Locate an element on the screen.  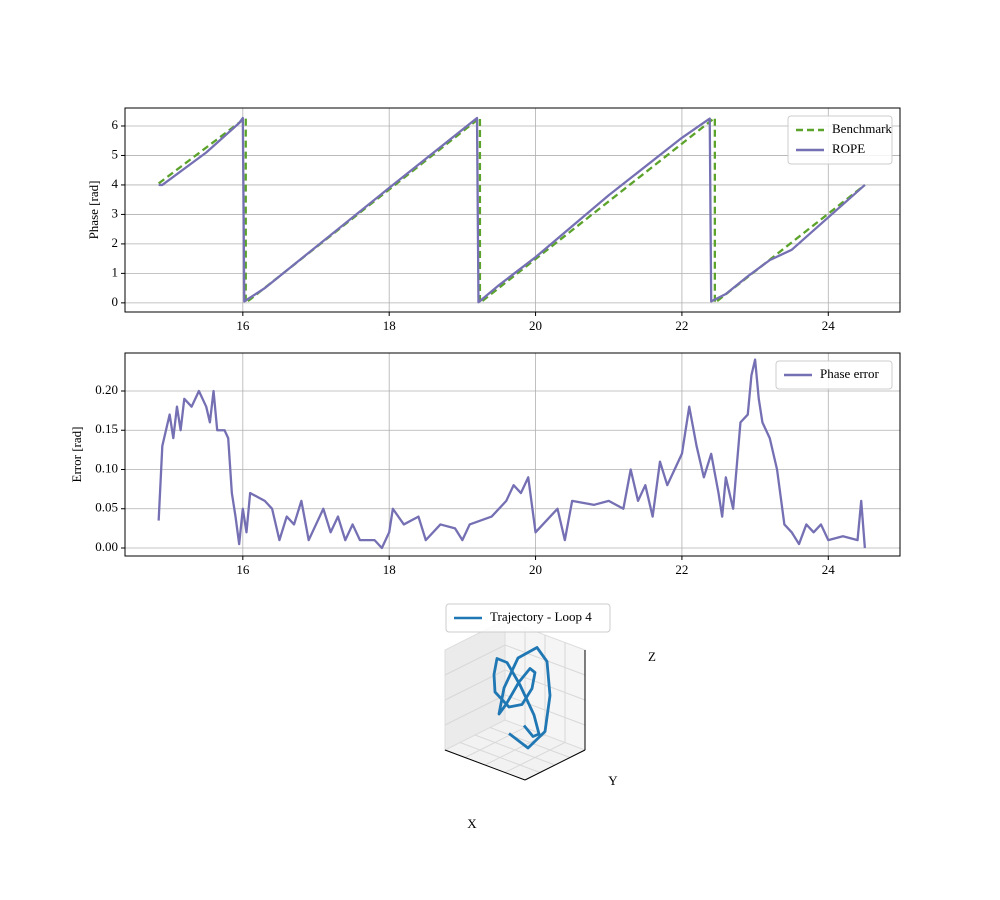
y-axis-label: Phase [rad] is located at coordinates (93, 210).